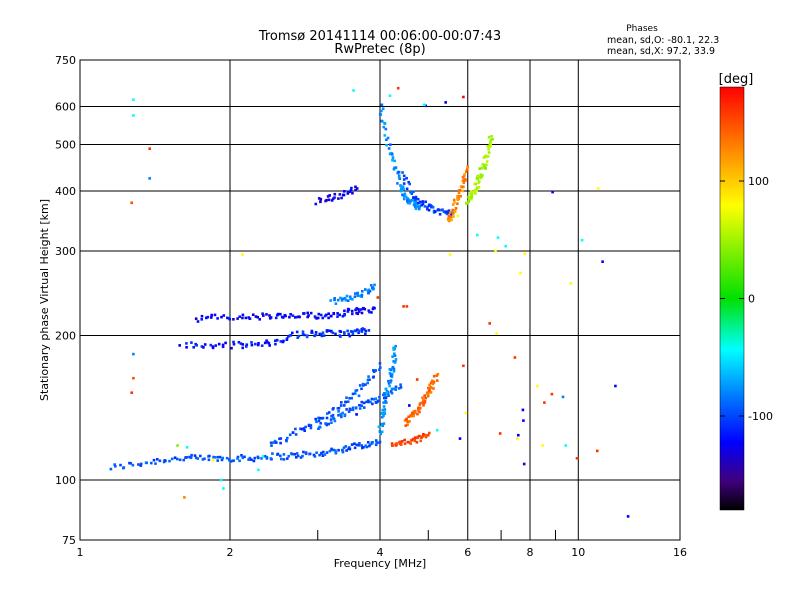  What do you see at coordinates (65, 480) in the screenshot?
I see `y-tick-label: 100` at bounding box center [65, 480].